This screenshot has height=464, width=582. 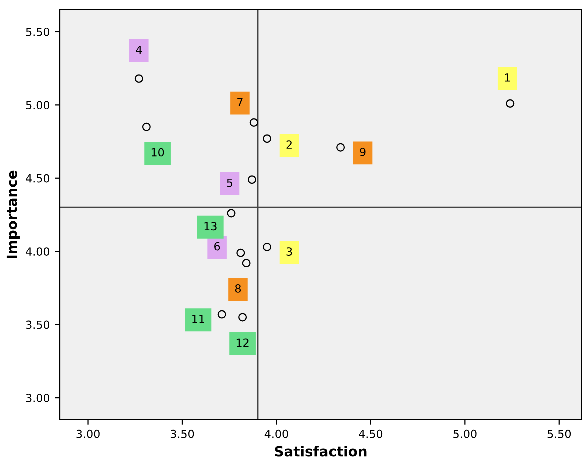 What do you see at coordinates (182, 434) in the screenshot?
I see `x-tick-label: 3.50` at bounding box center [182, 434].